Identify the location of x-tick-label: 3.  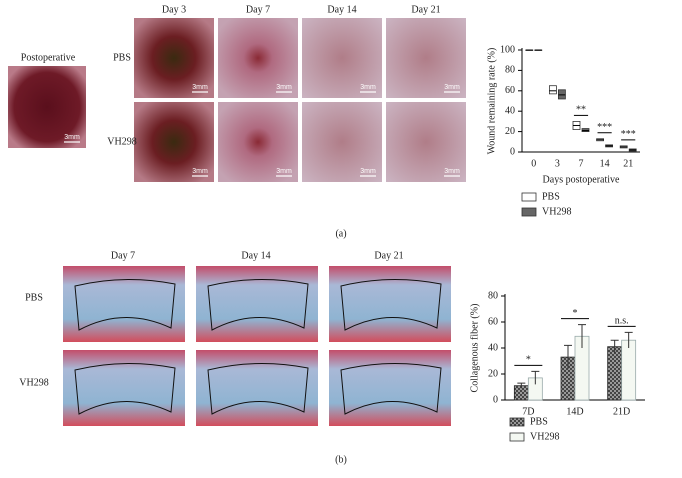
(557, 163).